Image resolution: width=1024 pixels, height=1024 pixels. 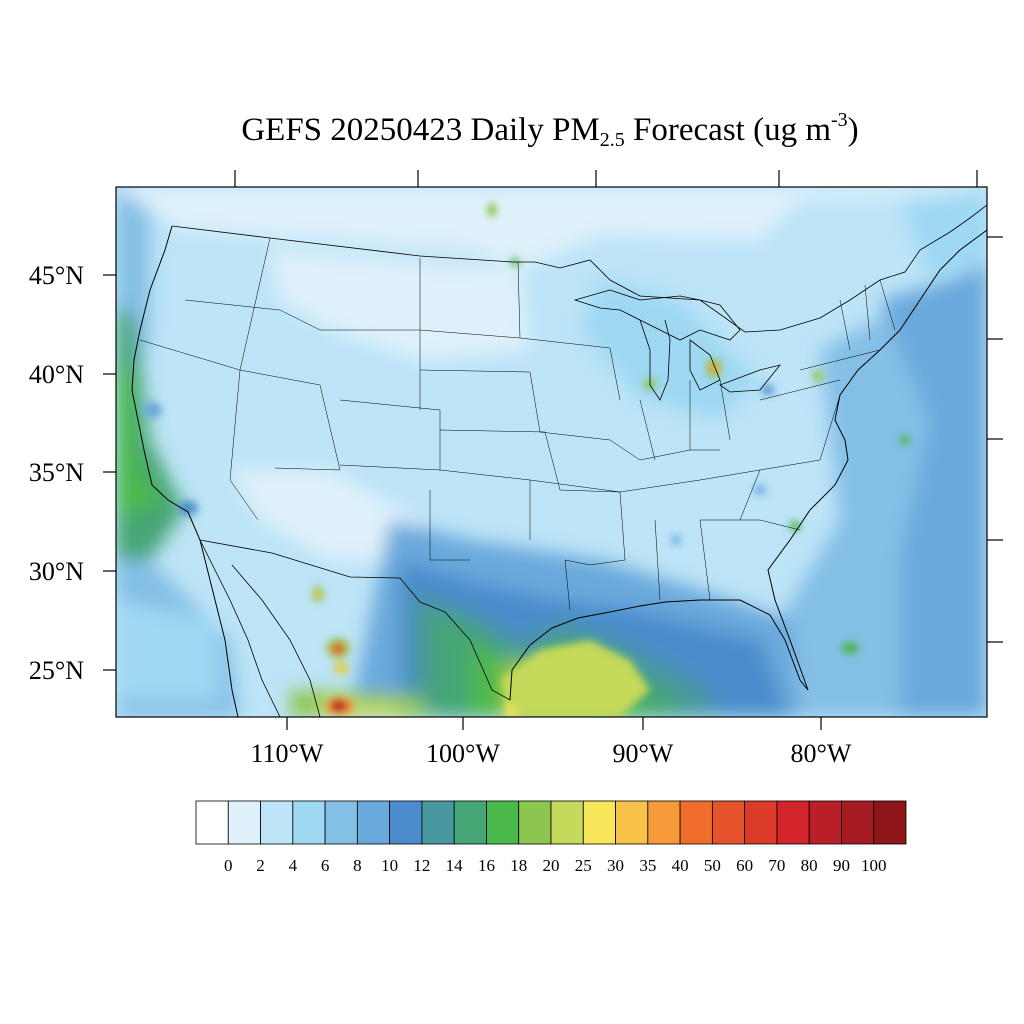 What do you see at coordinates (260, 865) in the screenshot?
I see `colorbar-label-2: 2` at bounding box center [260, 865].